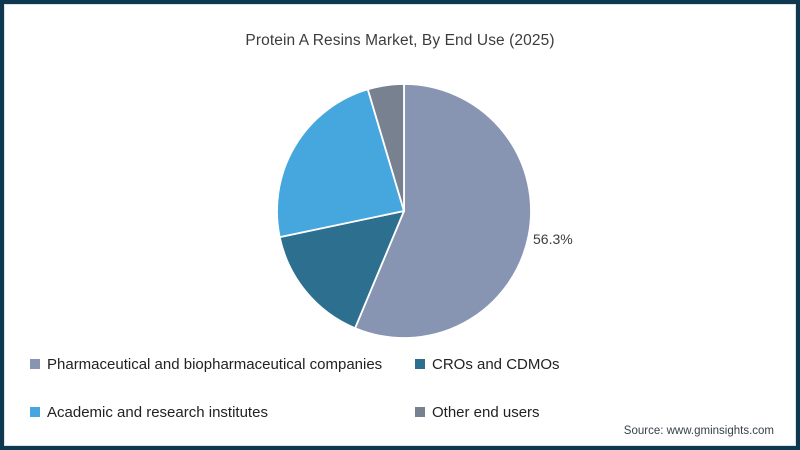  Describe the element at coordinates (35, 412) in the screenshot. I see `legend-swatch-academic` at that location.